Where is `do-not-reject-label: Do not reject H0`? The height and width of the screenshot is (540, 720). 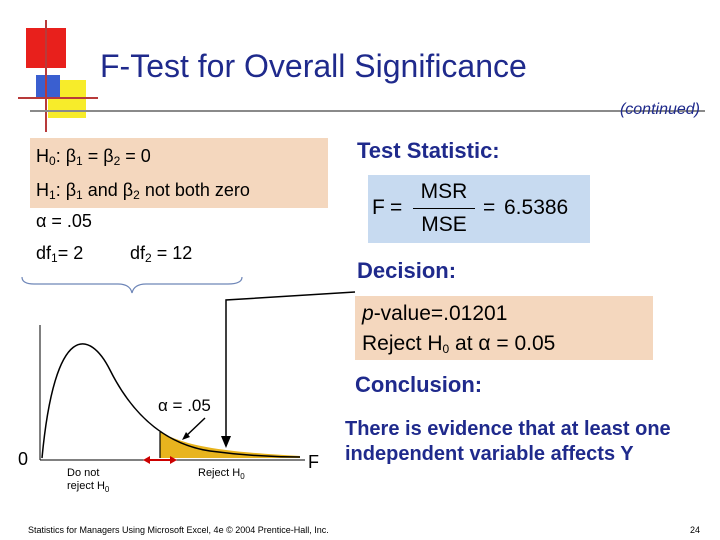 do-not-reject-label: Do not reject H0 is located at coordinates (88, 480).